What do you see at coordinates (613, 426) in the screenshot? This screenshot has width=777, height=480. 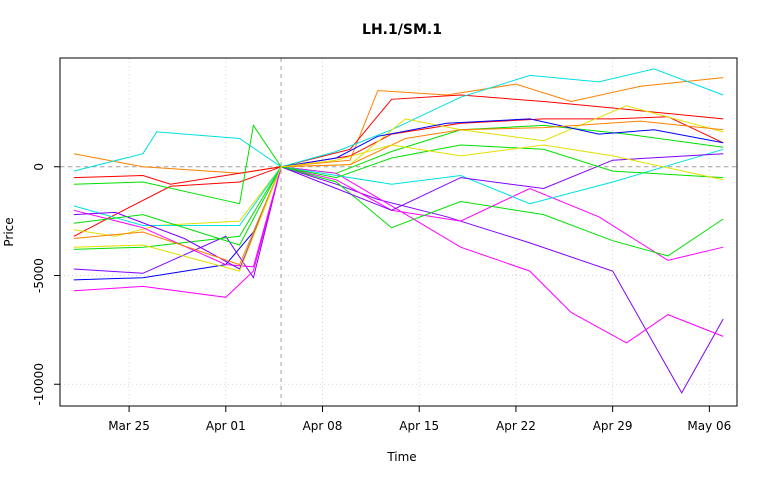 I see `x-tick-label: Apr 29` at bounding box center [613, 426].